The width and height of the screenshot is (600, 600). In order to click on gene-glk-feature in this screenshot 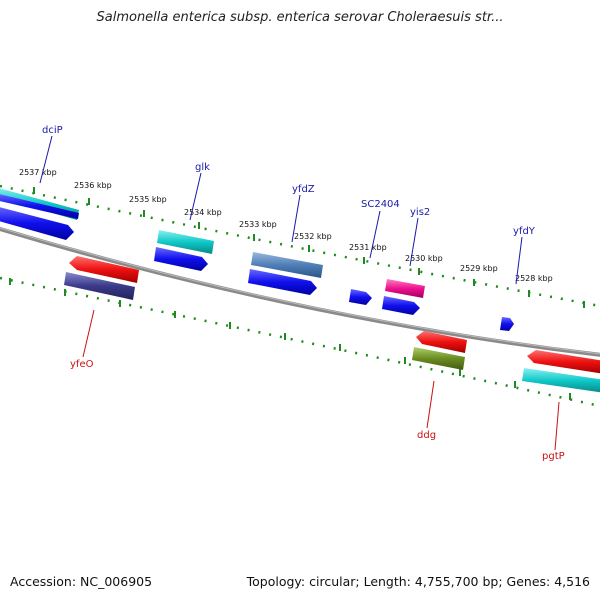, I will do `click(184, 250)`.